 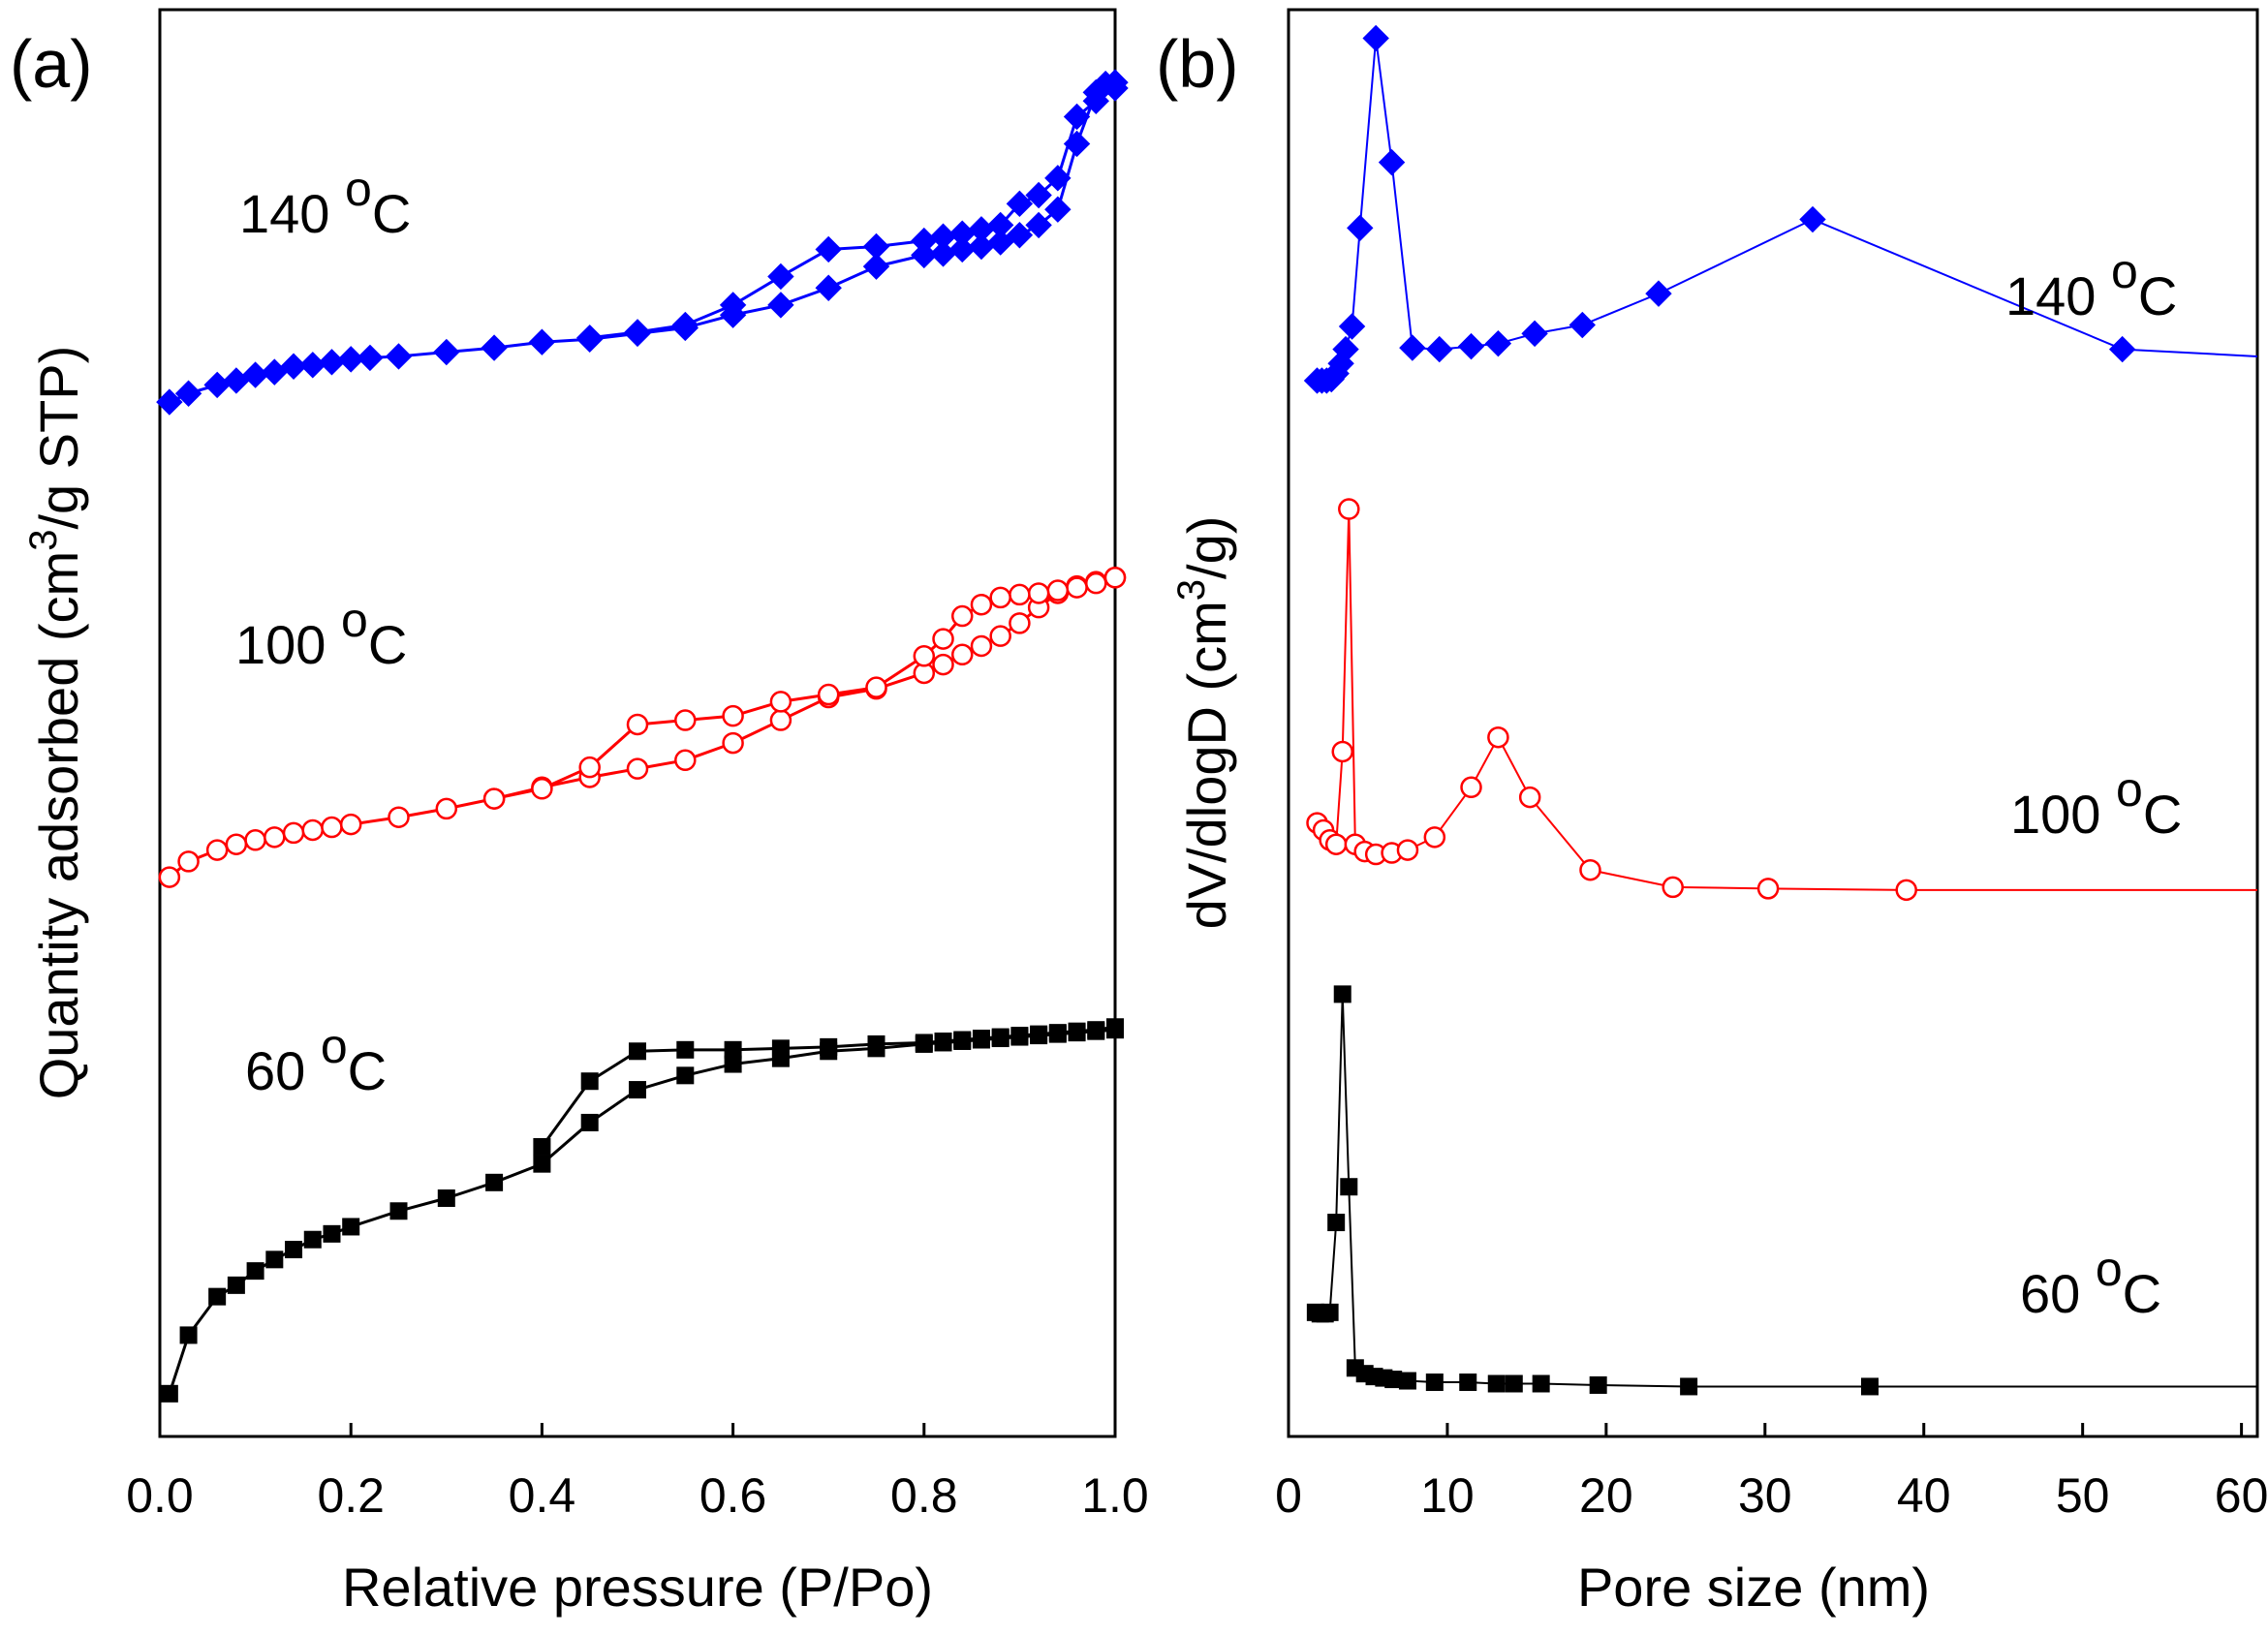 I want to click on series-label-100-a: 100 oC, so click(x=321, y=634).